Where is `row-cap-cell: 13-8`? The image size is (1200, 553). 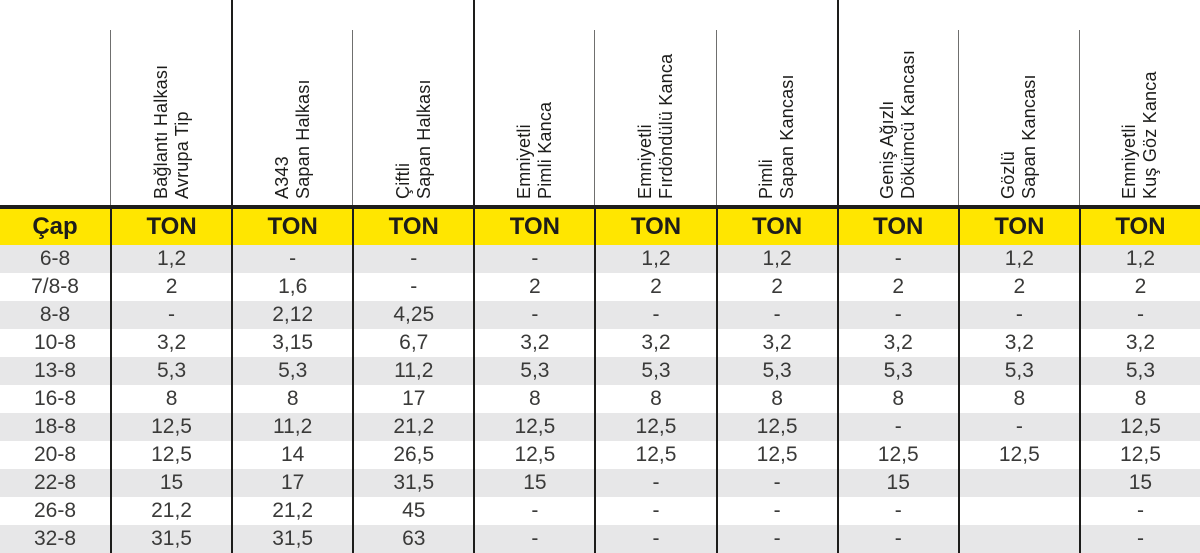
row-cap-cell: 13-8 is located at coordinates (55, 370).